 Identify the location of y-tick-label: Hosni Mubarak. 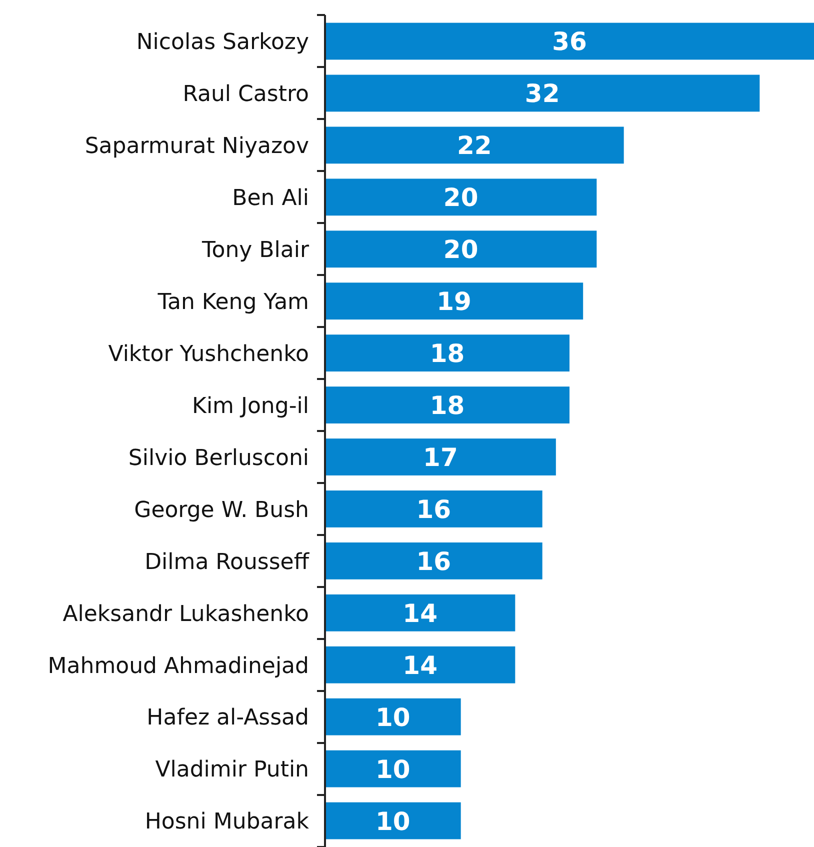
(227, 822).